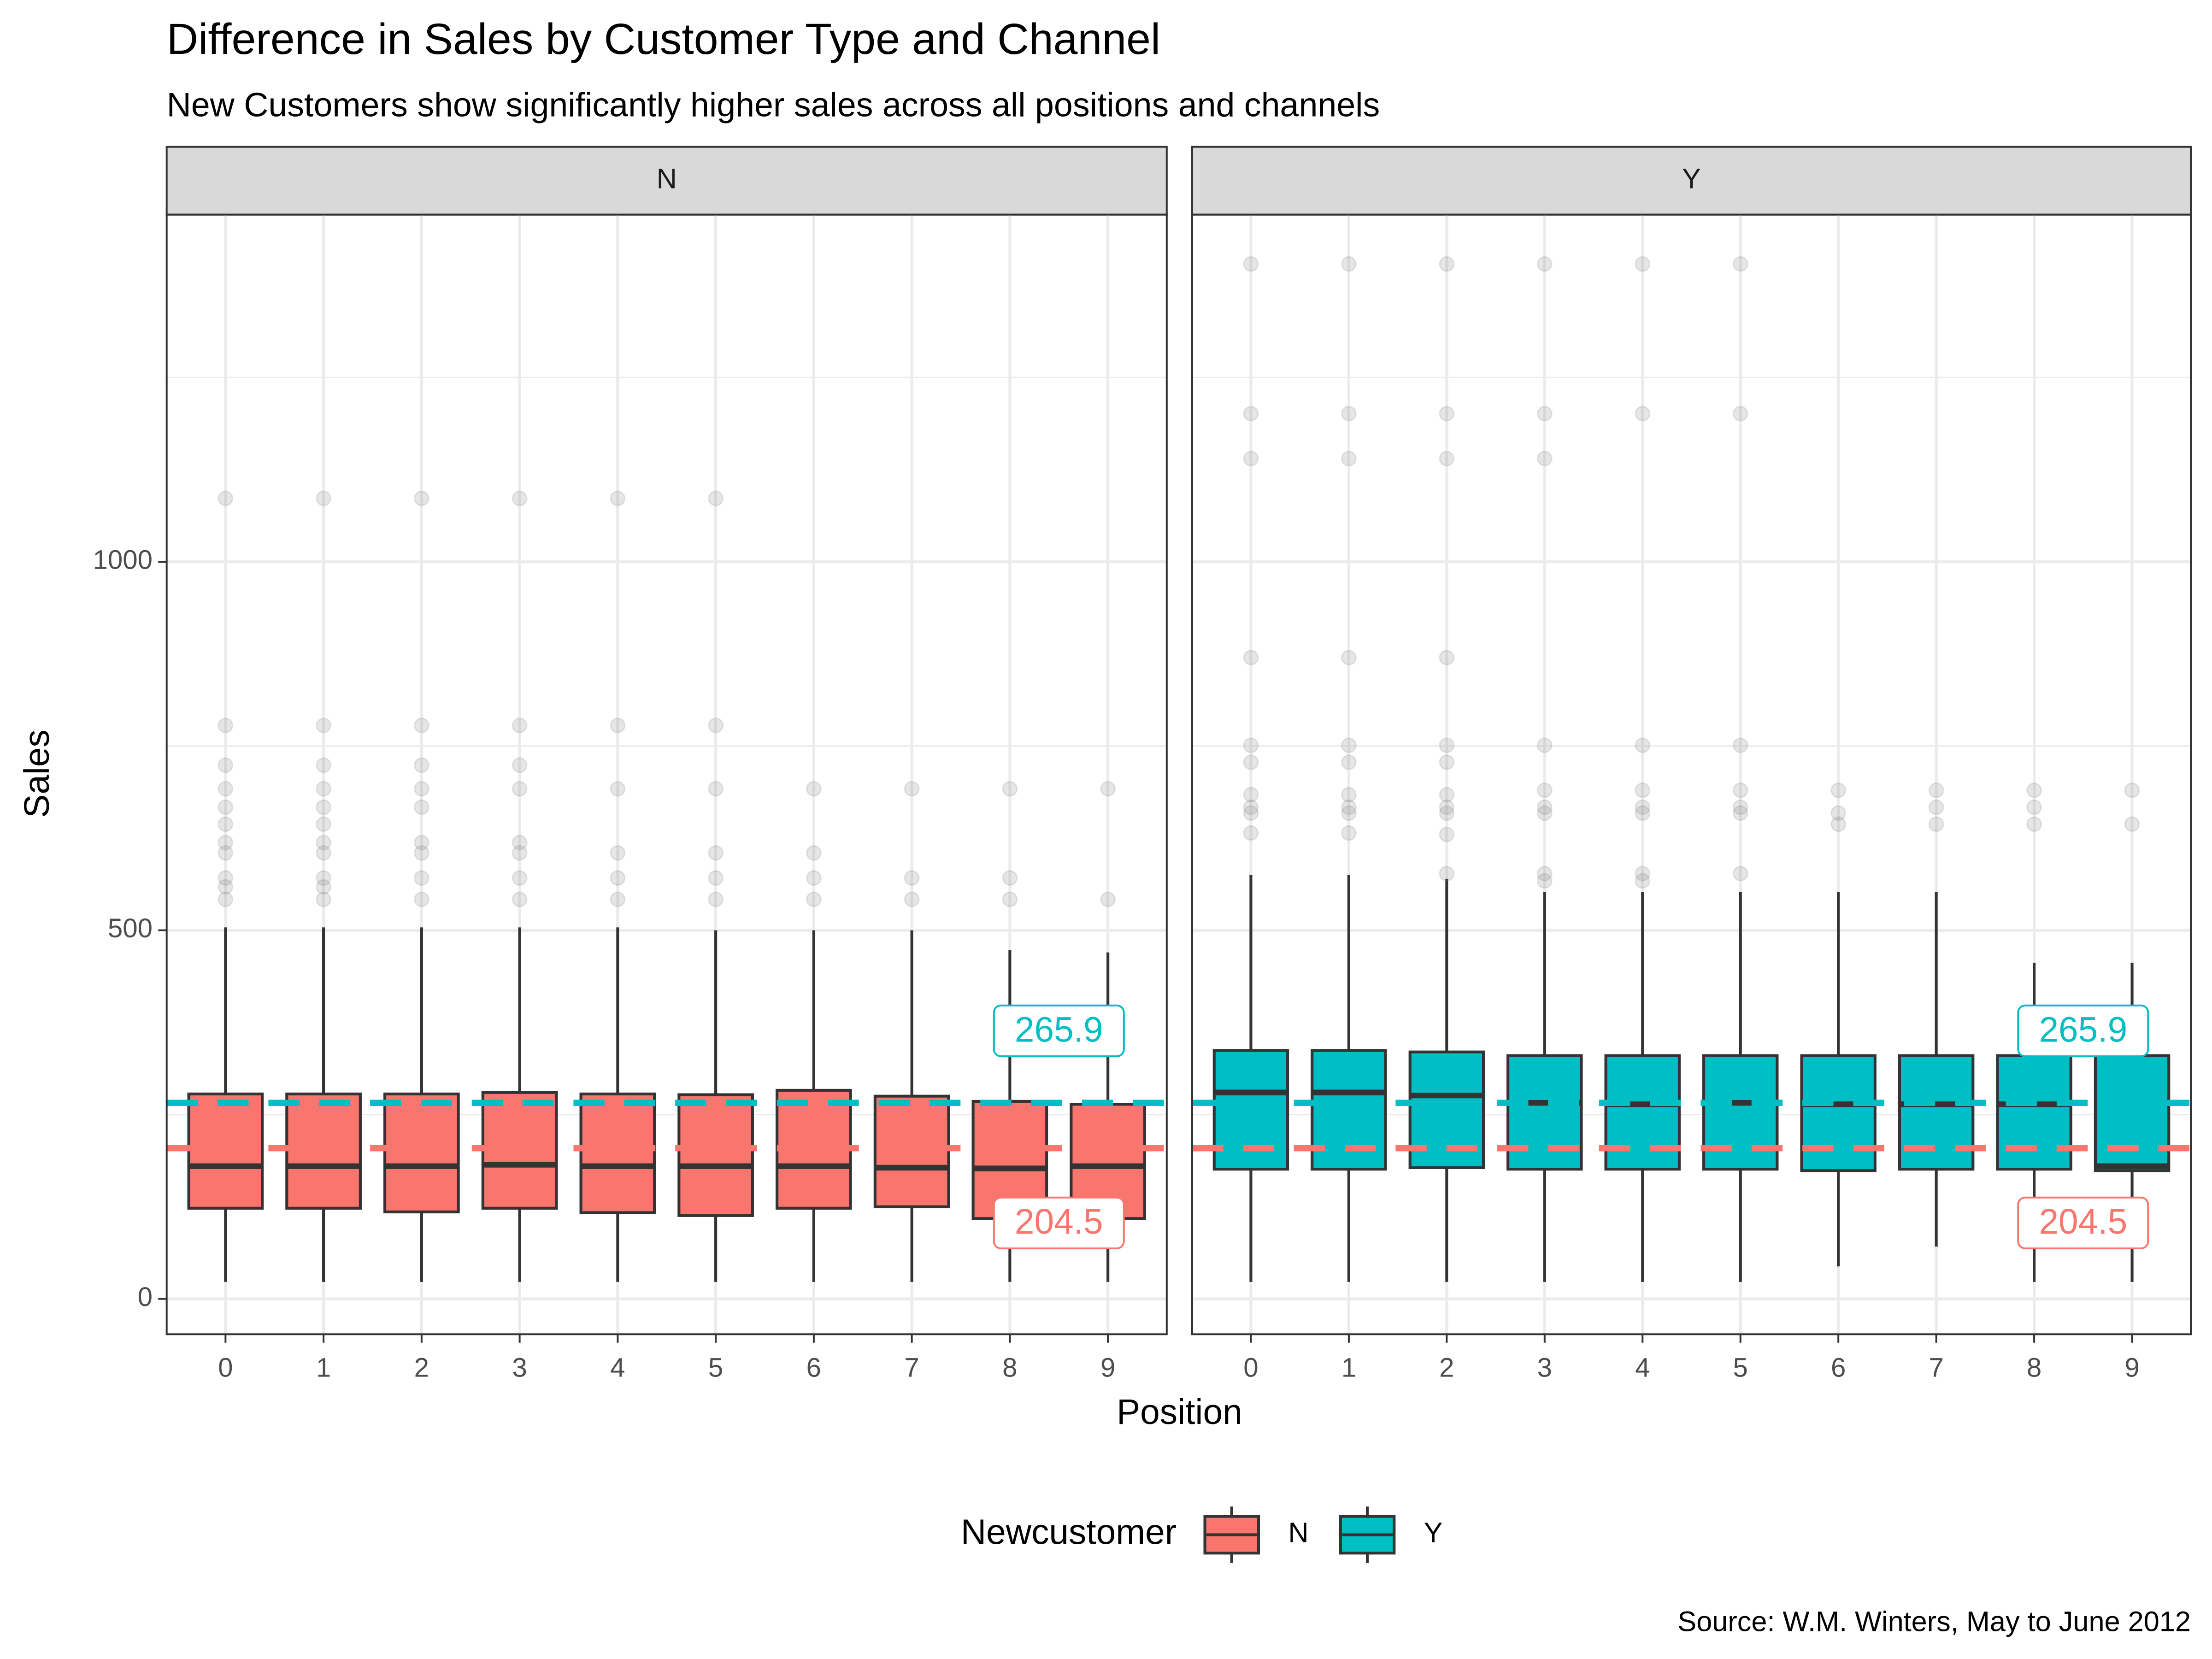  Describe the element at coordinates (667, 178) in the screenshot. I see `facet-label: N` at that location.